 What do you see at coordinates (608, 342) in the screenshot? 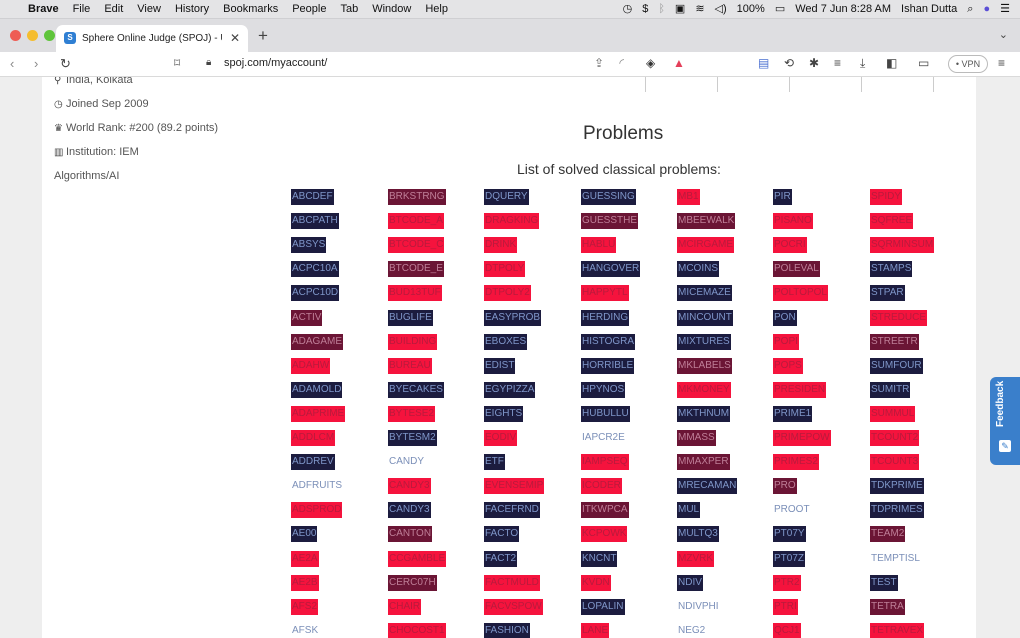
I see `problem-link: HISTOGRA` at bounding box center [608, 342].